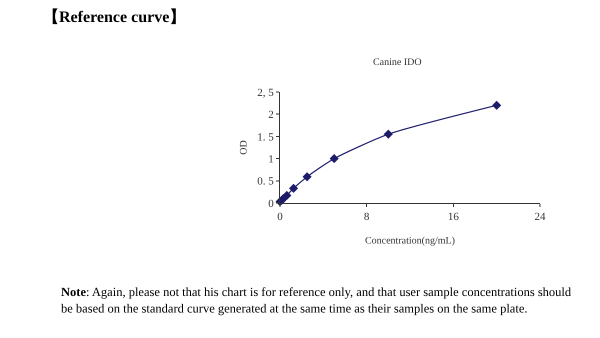 The image size is (600, 338). What do you see at coordinates (540, 217) in the screenshot?
I see `x-tick-label: 24` at bounding box center [540, 217].